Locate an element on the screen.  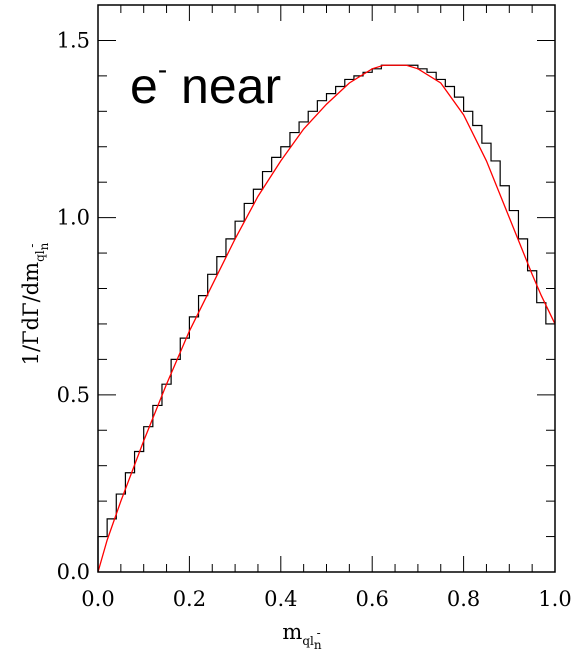
x-tick-labels: 0.0 0.2 0.4 0.6 0.8 1.0 is located at coordinates (326, 599).